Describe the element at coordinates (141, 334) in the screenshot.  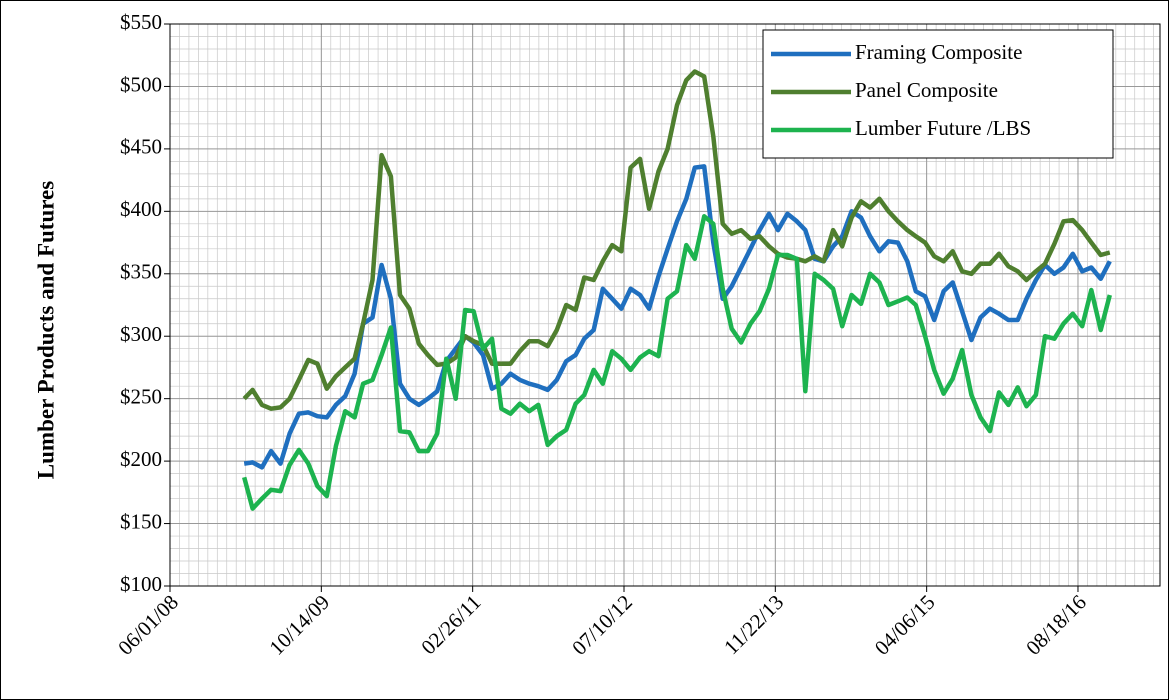
I see `y-tick-label: $300` at that location.